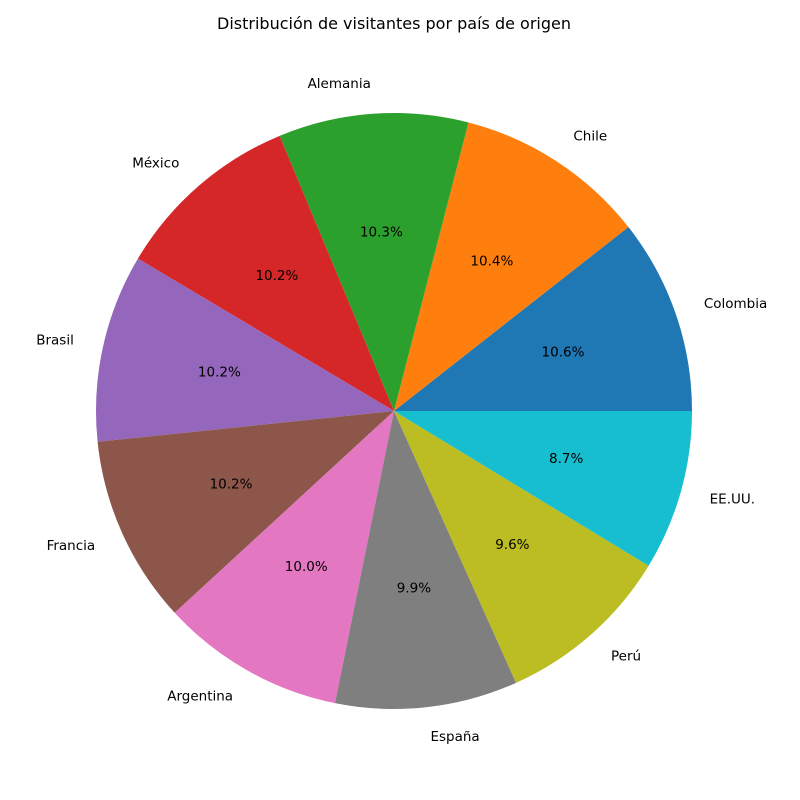 Image resolution: width=800 pixels, height=800 pixels. Describe the element at coordinates (626, 657) in the screenshot. I see `category-label-peru: Perú` at that location.